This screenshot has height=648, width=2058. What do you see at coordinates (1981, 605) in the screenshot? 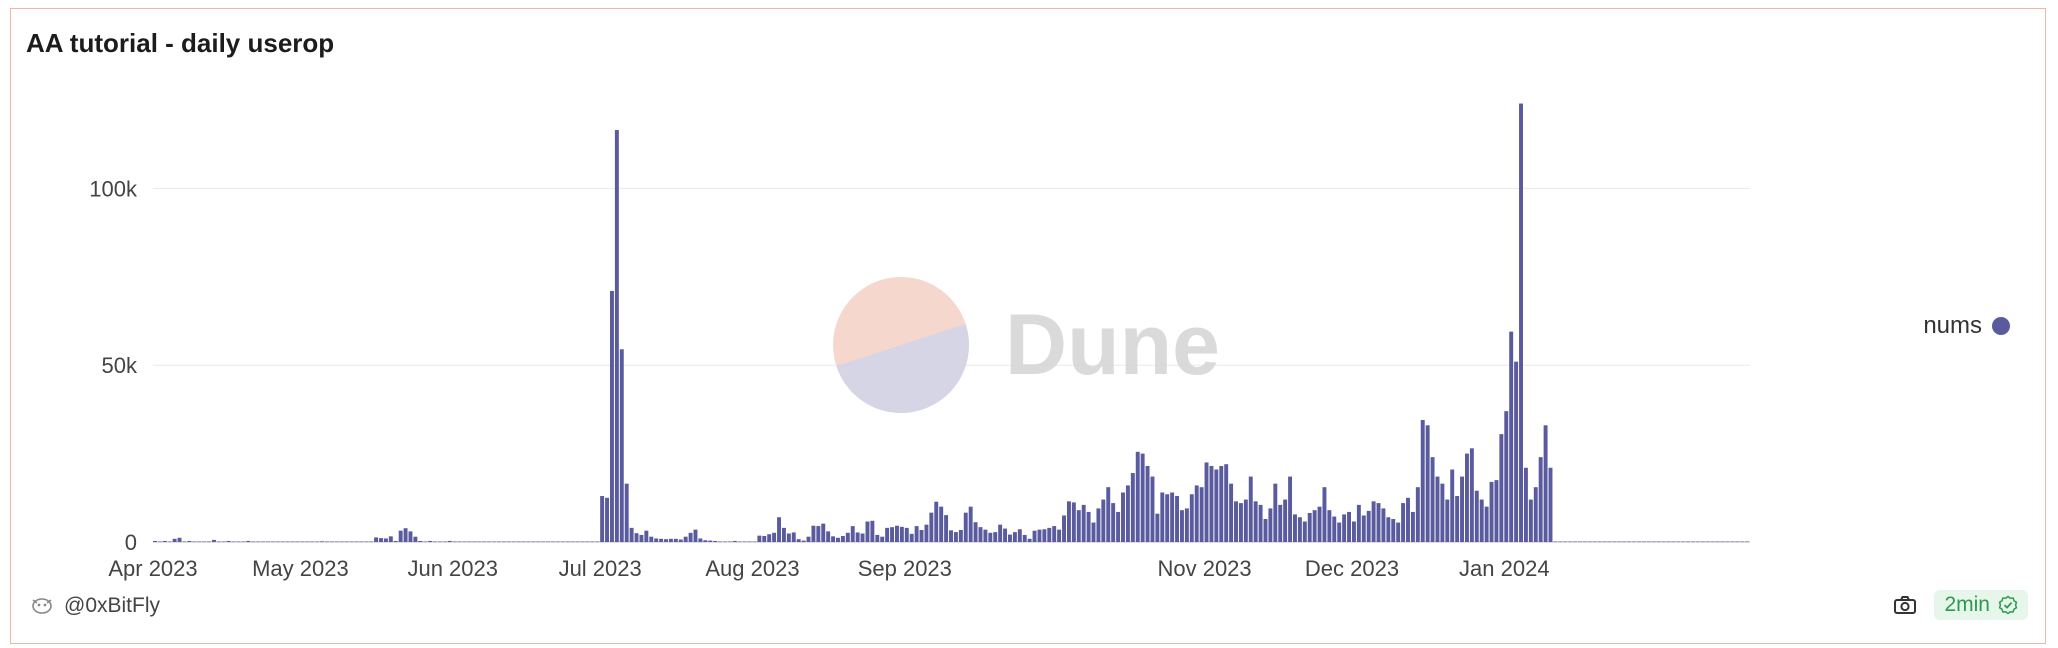
I see `freshness-badge: 2min` at bounding box center [1981, 605].